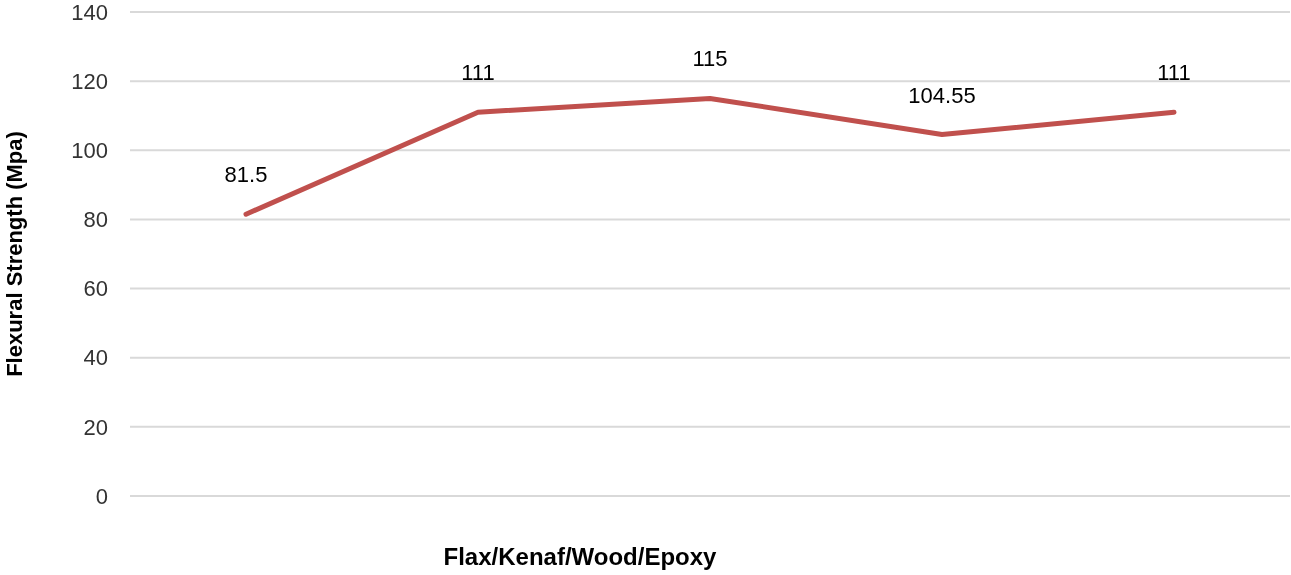 This screenshot has width=1291, height=575. I want to click on y-tick-label: 140, so click(89, 12).